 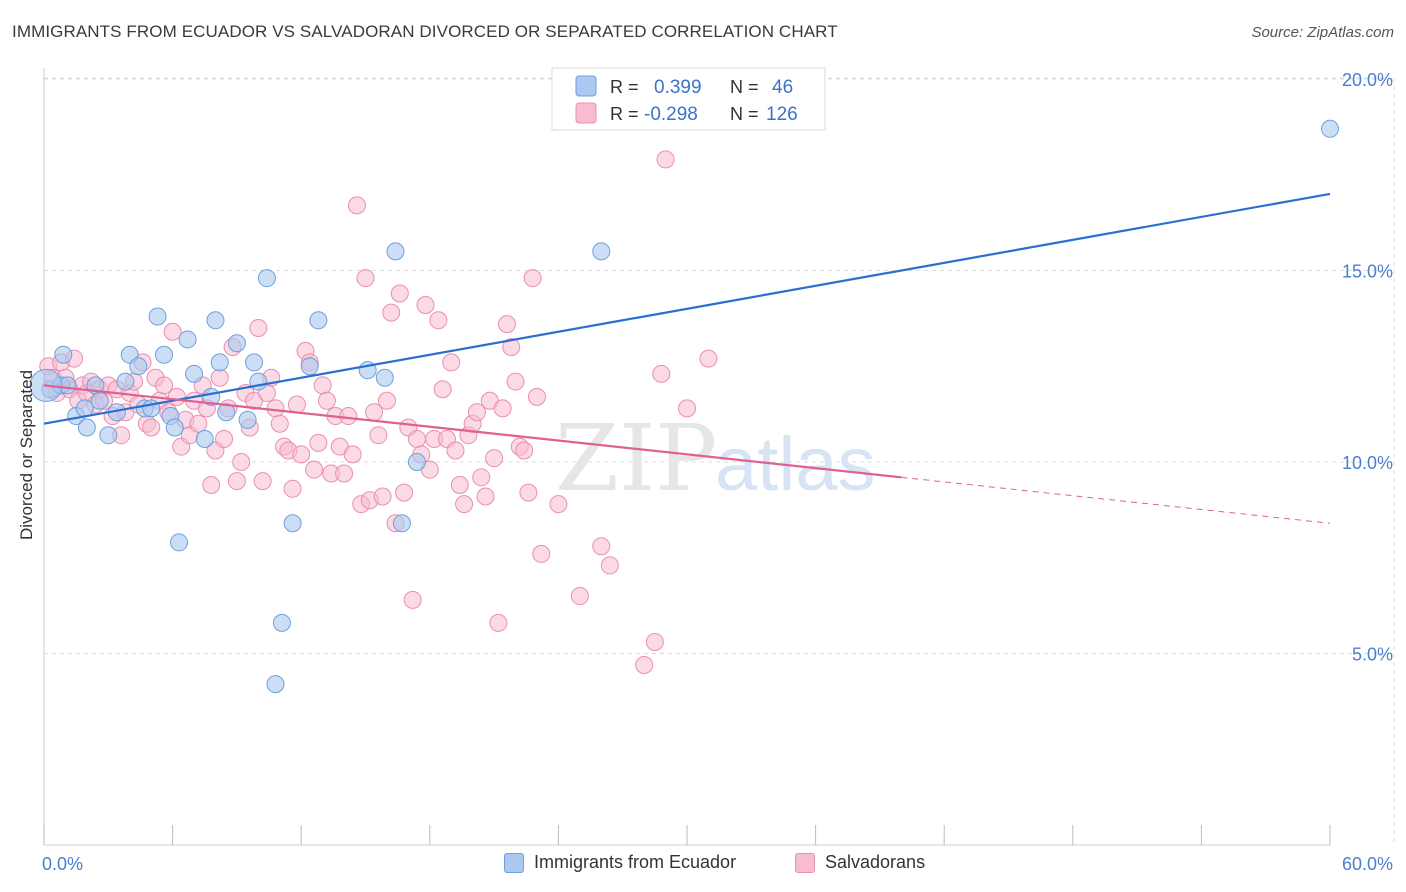 What do you see at coordinates (624, 87) in the screenshot?
I see `legend-r-label-1: R =` at bounding box center [624, 87].